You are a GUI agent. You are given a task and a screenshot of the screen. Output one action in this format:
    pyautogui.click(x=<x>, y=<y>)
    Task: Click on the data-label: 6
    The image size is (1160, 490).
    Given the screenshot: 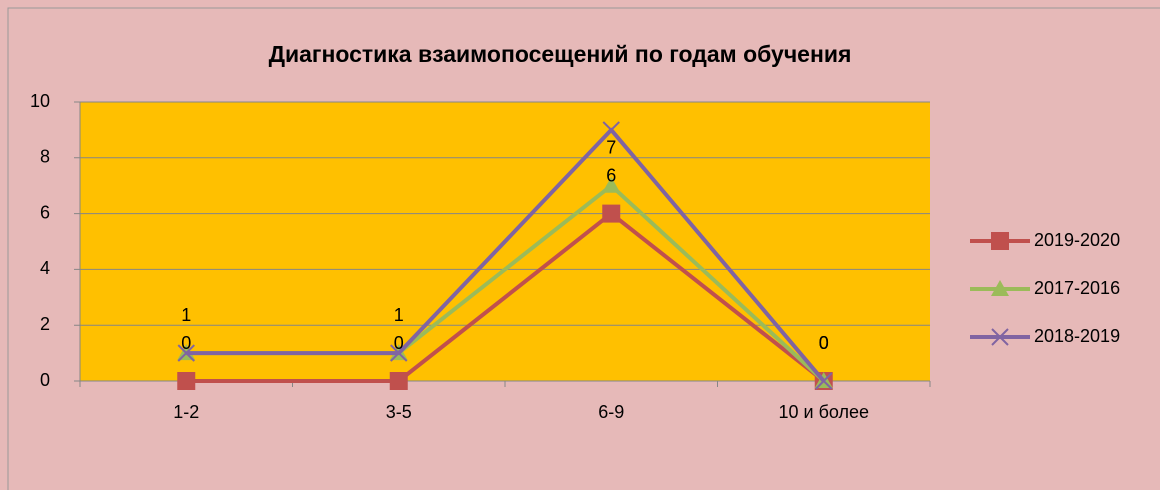 What is the action you would take?
    pyautogui.click(x=611, y=175)
    